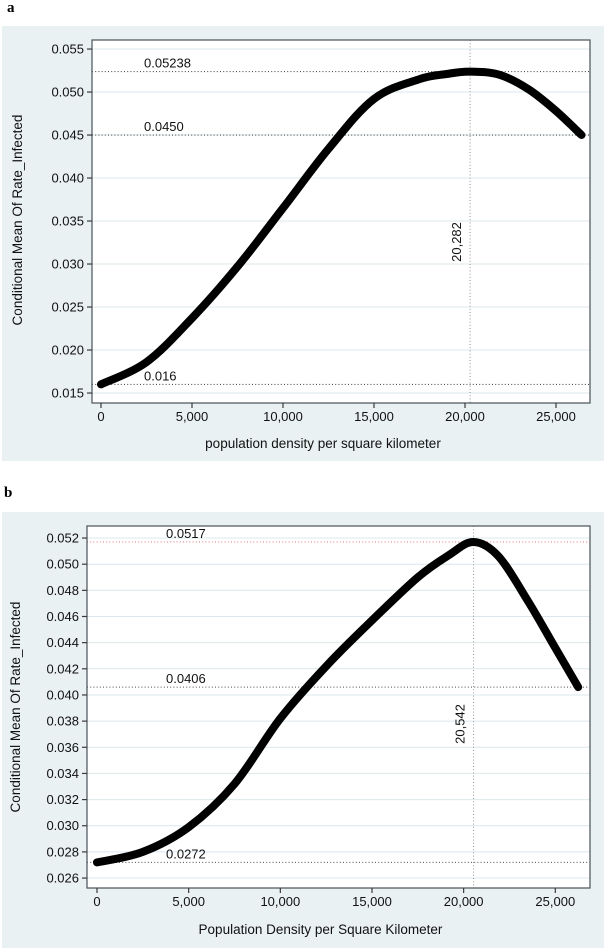 The height and width of the screenshot is (951, 607). Describe the element at coordinates (164, 126) in the screenshot. I see `annotation-label: 0.0450` at that location.